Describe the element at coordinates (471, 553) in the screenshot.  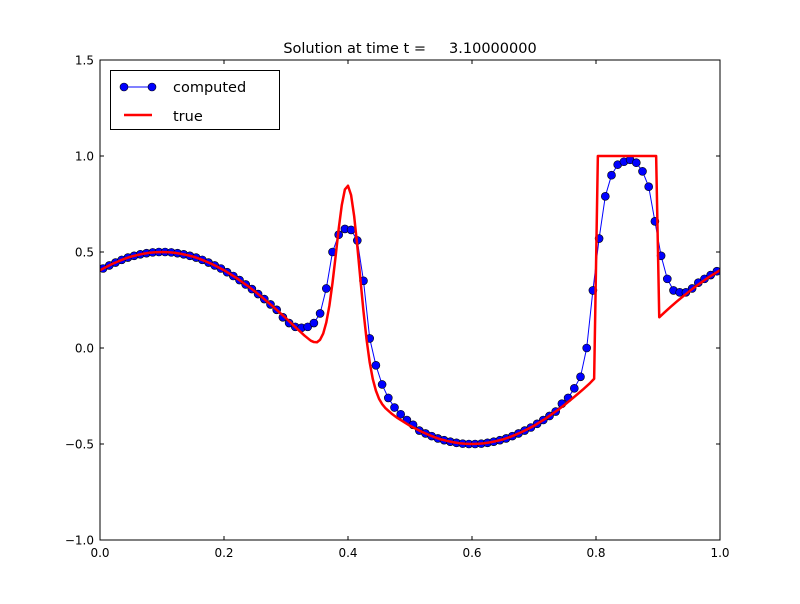
I see `x-tick-label: 0.6` at that location.